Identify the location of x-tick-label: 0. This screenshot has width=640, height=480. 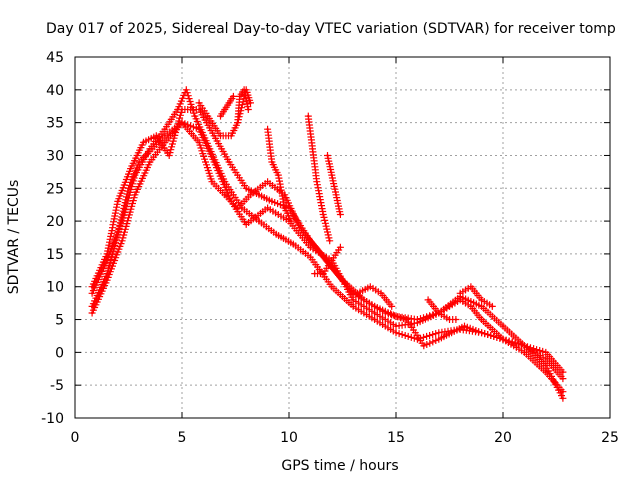
(75, 438).